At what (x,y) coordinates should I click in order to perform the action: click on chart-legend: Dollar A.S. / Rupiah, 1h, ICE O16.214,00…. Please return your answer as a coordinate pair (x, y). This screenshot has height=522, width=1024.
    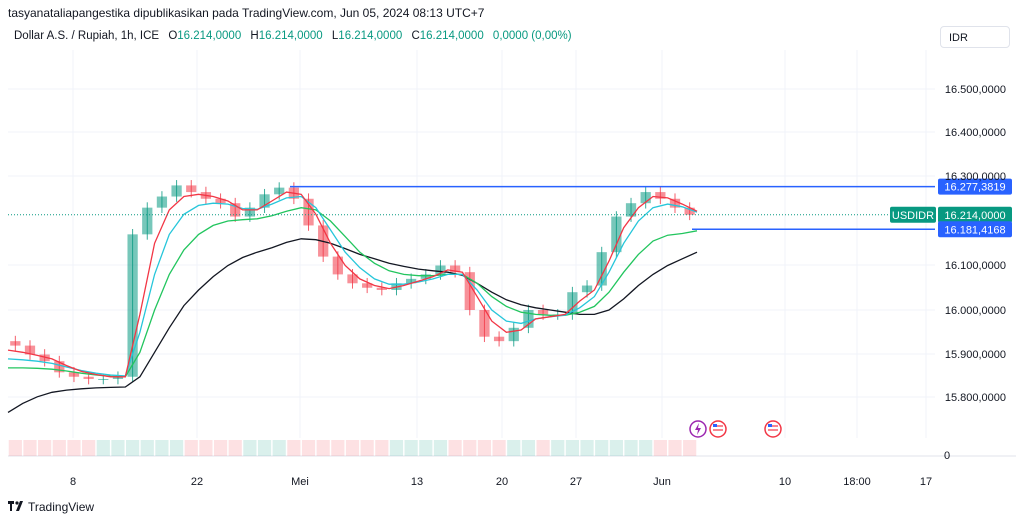
    Looking at the image, I should click on (293, 36).